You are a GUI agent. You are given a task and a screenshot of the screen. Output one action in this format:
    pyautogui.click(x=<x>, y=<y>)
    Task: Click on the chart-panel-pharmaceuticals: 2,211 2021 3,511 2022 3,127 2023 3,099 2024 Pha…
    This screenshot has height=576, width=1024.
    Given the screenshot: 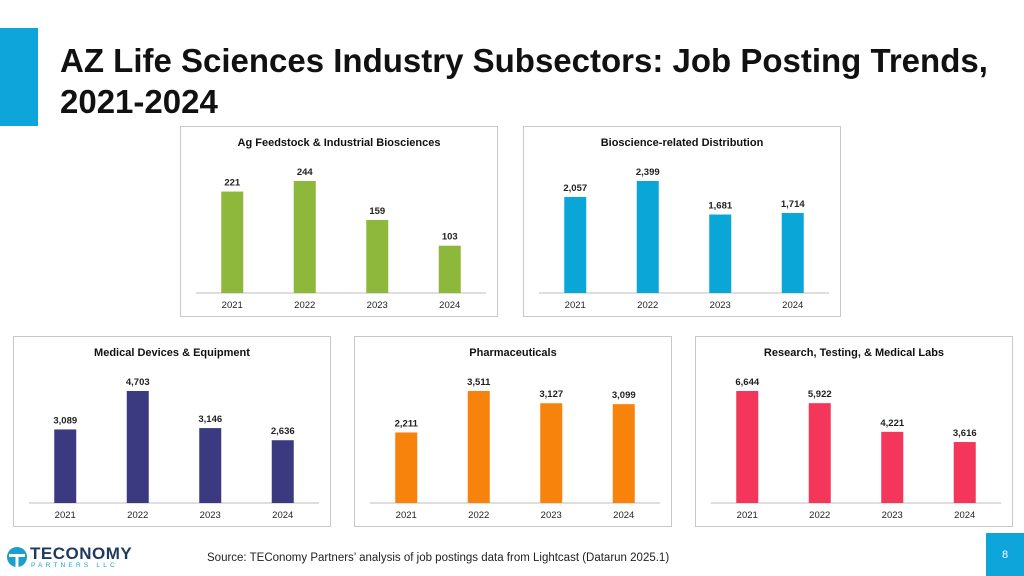 What is the action you would take?
    pyautogui.click(x=513, y=431)
    